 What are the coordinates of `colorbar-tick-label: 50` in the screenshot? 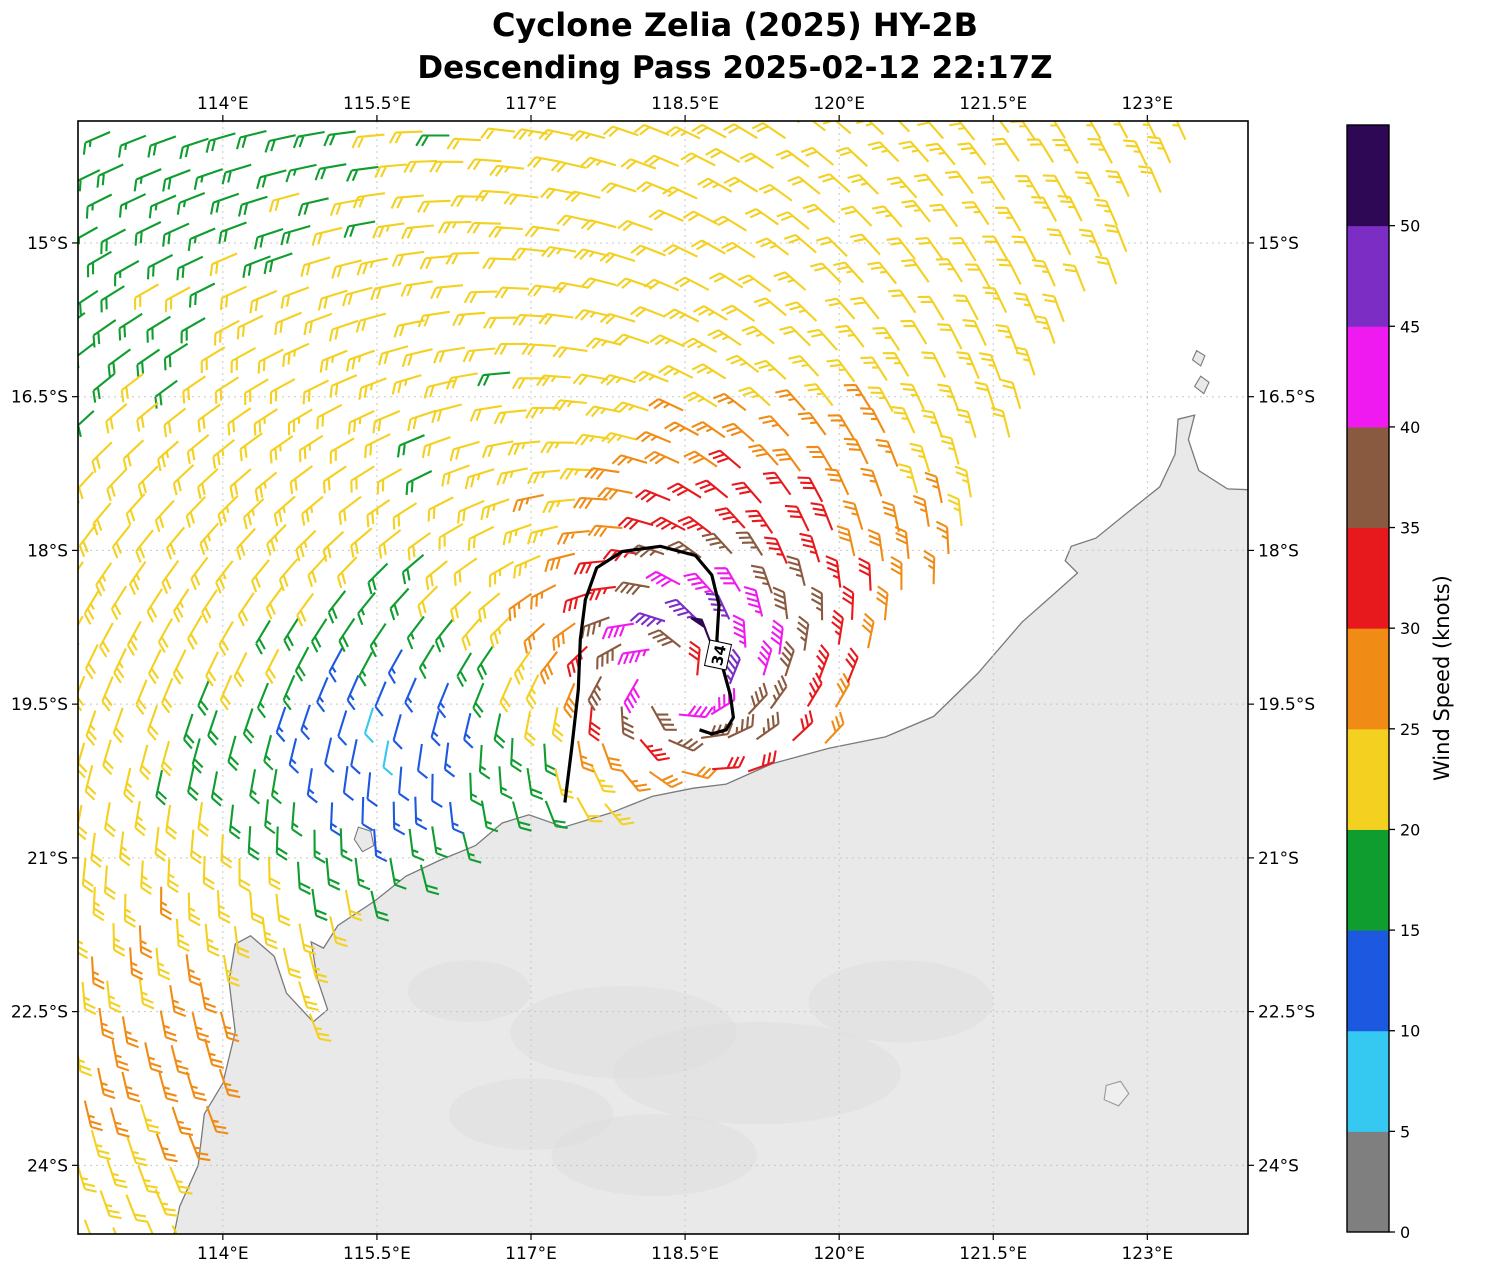 It's located at (1410, 226).